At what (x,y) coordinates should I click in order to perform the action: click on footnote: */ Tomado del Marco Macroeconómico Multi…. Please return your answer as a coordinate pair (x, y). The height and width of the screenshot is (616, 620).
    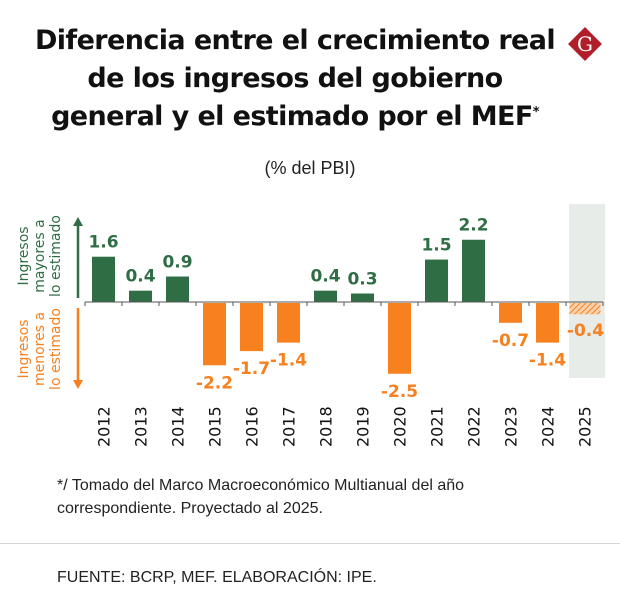
    Looking at the image, I should click on (317, 497).